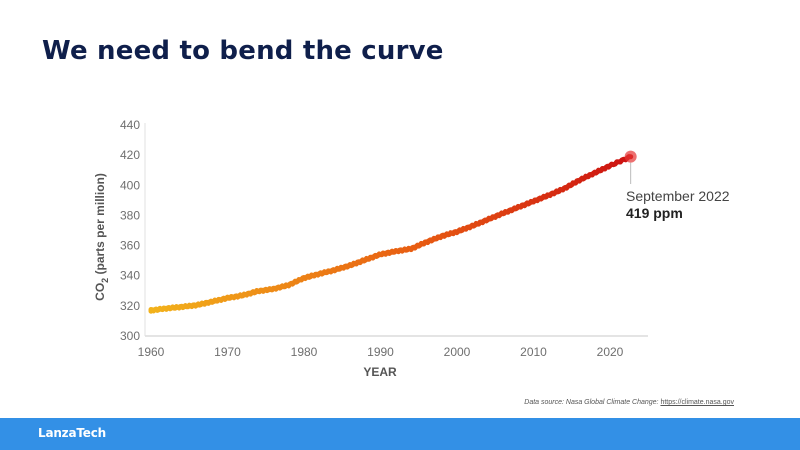 The width and height of the screenshot is (800, 450). I want to click on x-tick-label: 2000, so click(457, 352).